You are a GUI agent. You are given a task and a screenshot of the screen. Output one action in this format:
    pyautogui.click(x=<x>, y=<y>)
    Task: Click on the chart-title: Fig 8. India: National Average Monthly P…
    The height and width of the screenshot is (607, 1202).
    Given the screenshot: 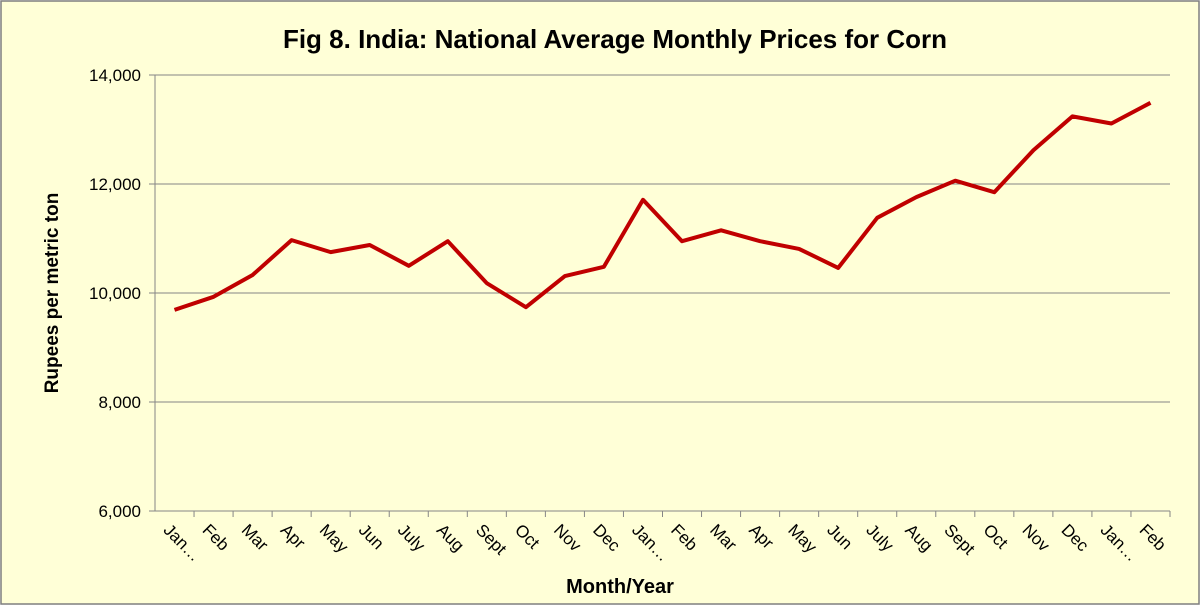 What is the action you would take?
    pyautogui.click(x=615, y=39)
    